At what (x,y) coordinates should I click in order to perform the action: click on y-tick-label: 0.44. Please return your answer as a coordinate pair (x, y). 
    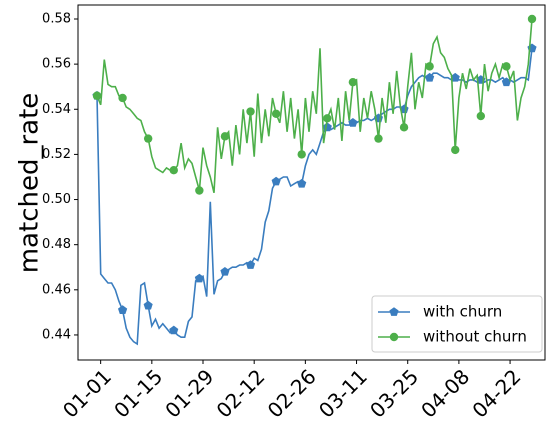
    Looking at the image, I should click on (56, 334).